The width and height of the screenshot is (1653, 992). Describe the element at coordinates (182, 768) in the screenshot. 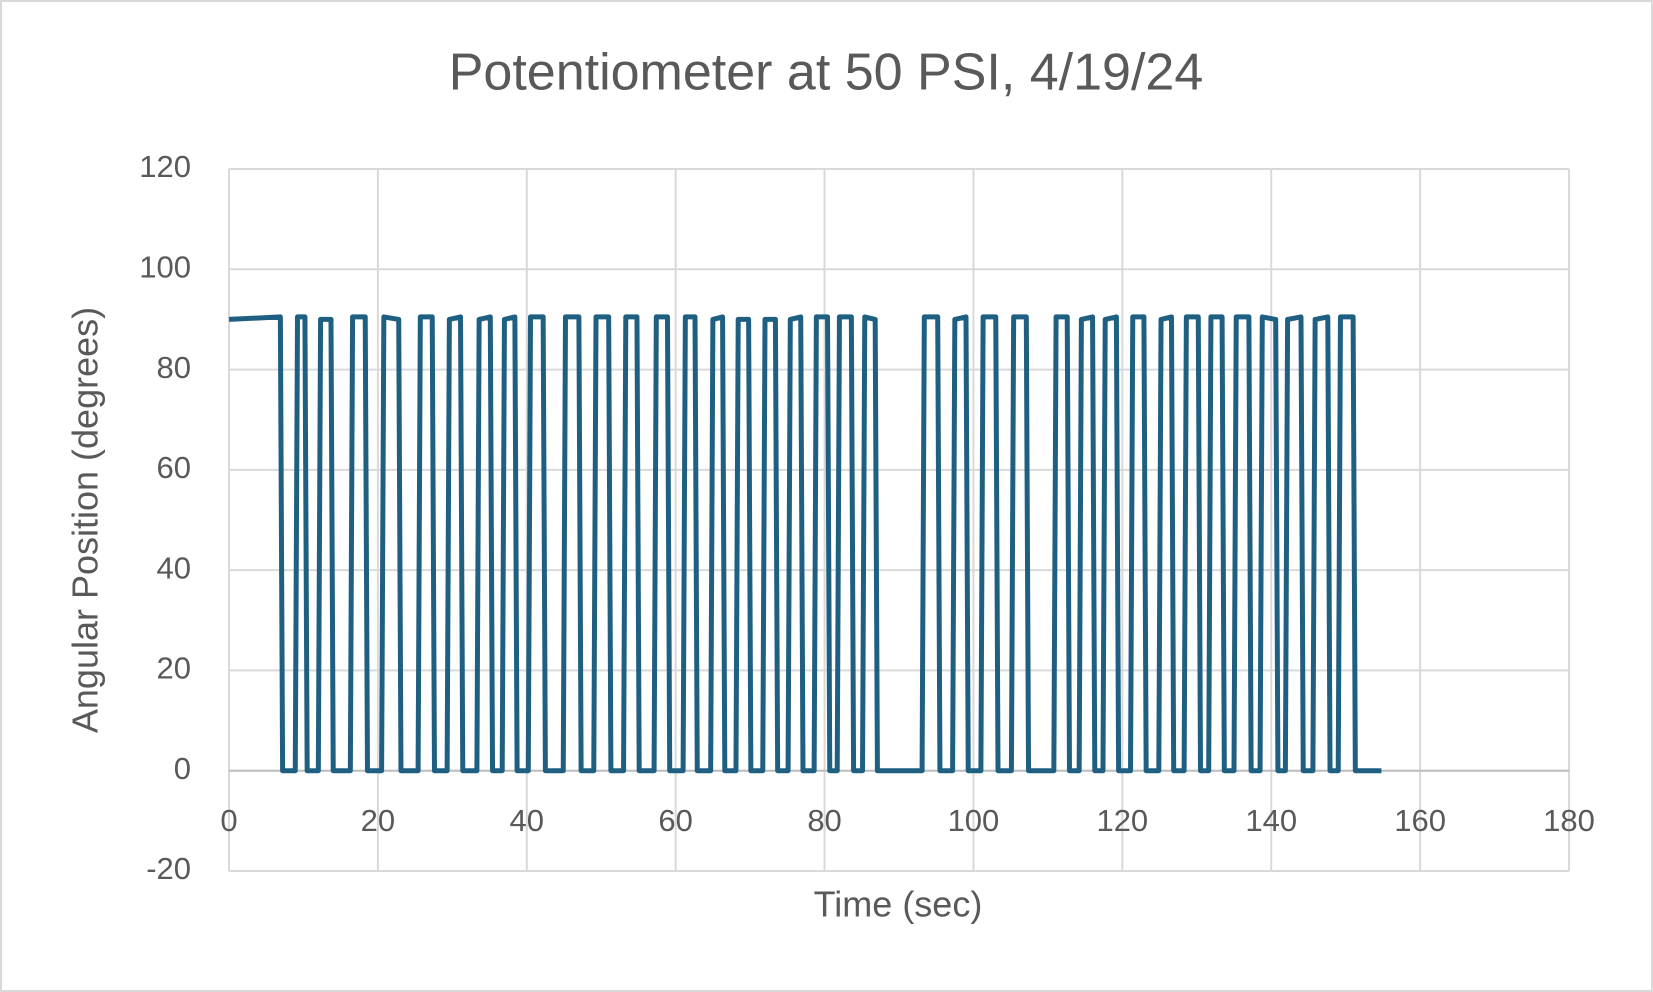

I see `y-tick-label: 0` at that location.